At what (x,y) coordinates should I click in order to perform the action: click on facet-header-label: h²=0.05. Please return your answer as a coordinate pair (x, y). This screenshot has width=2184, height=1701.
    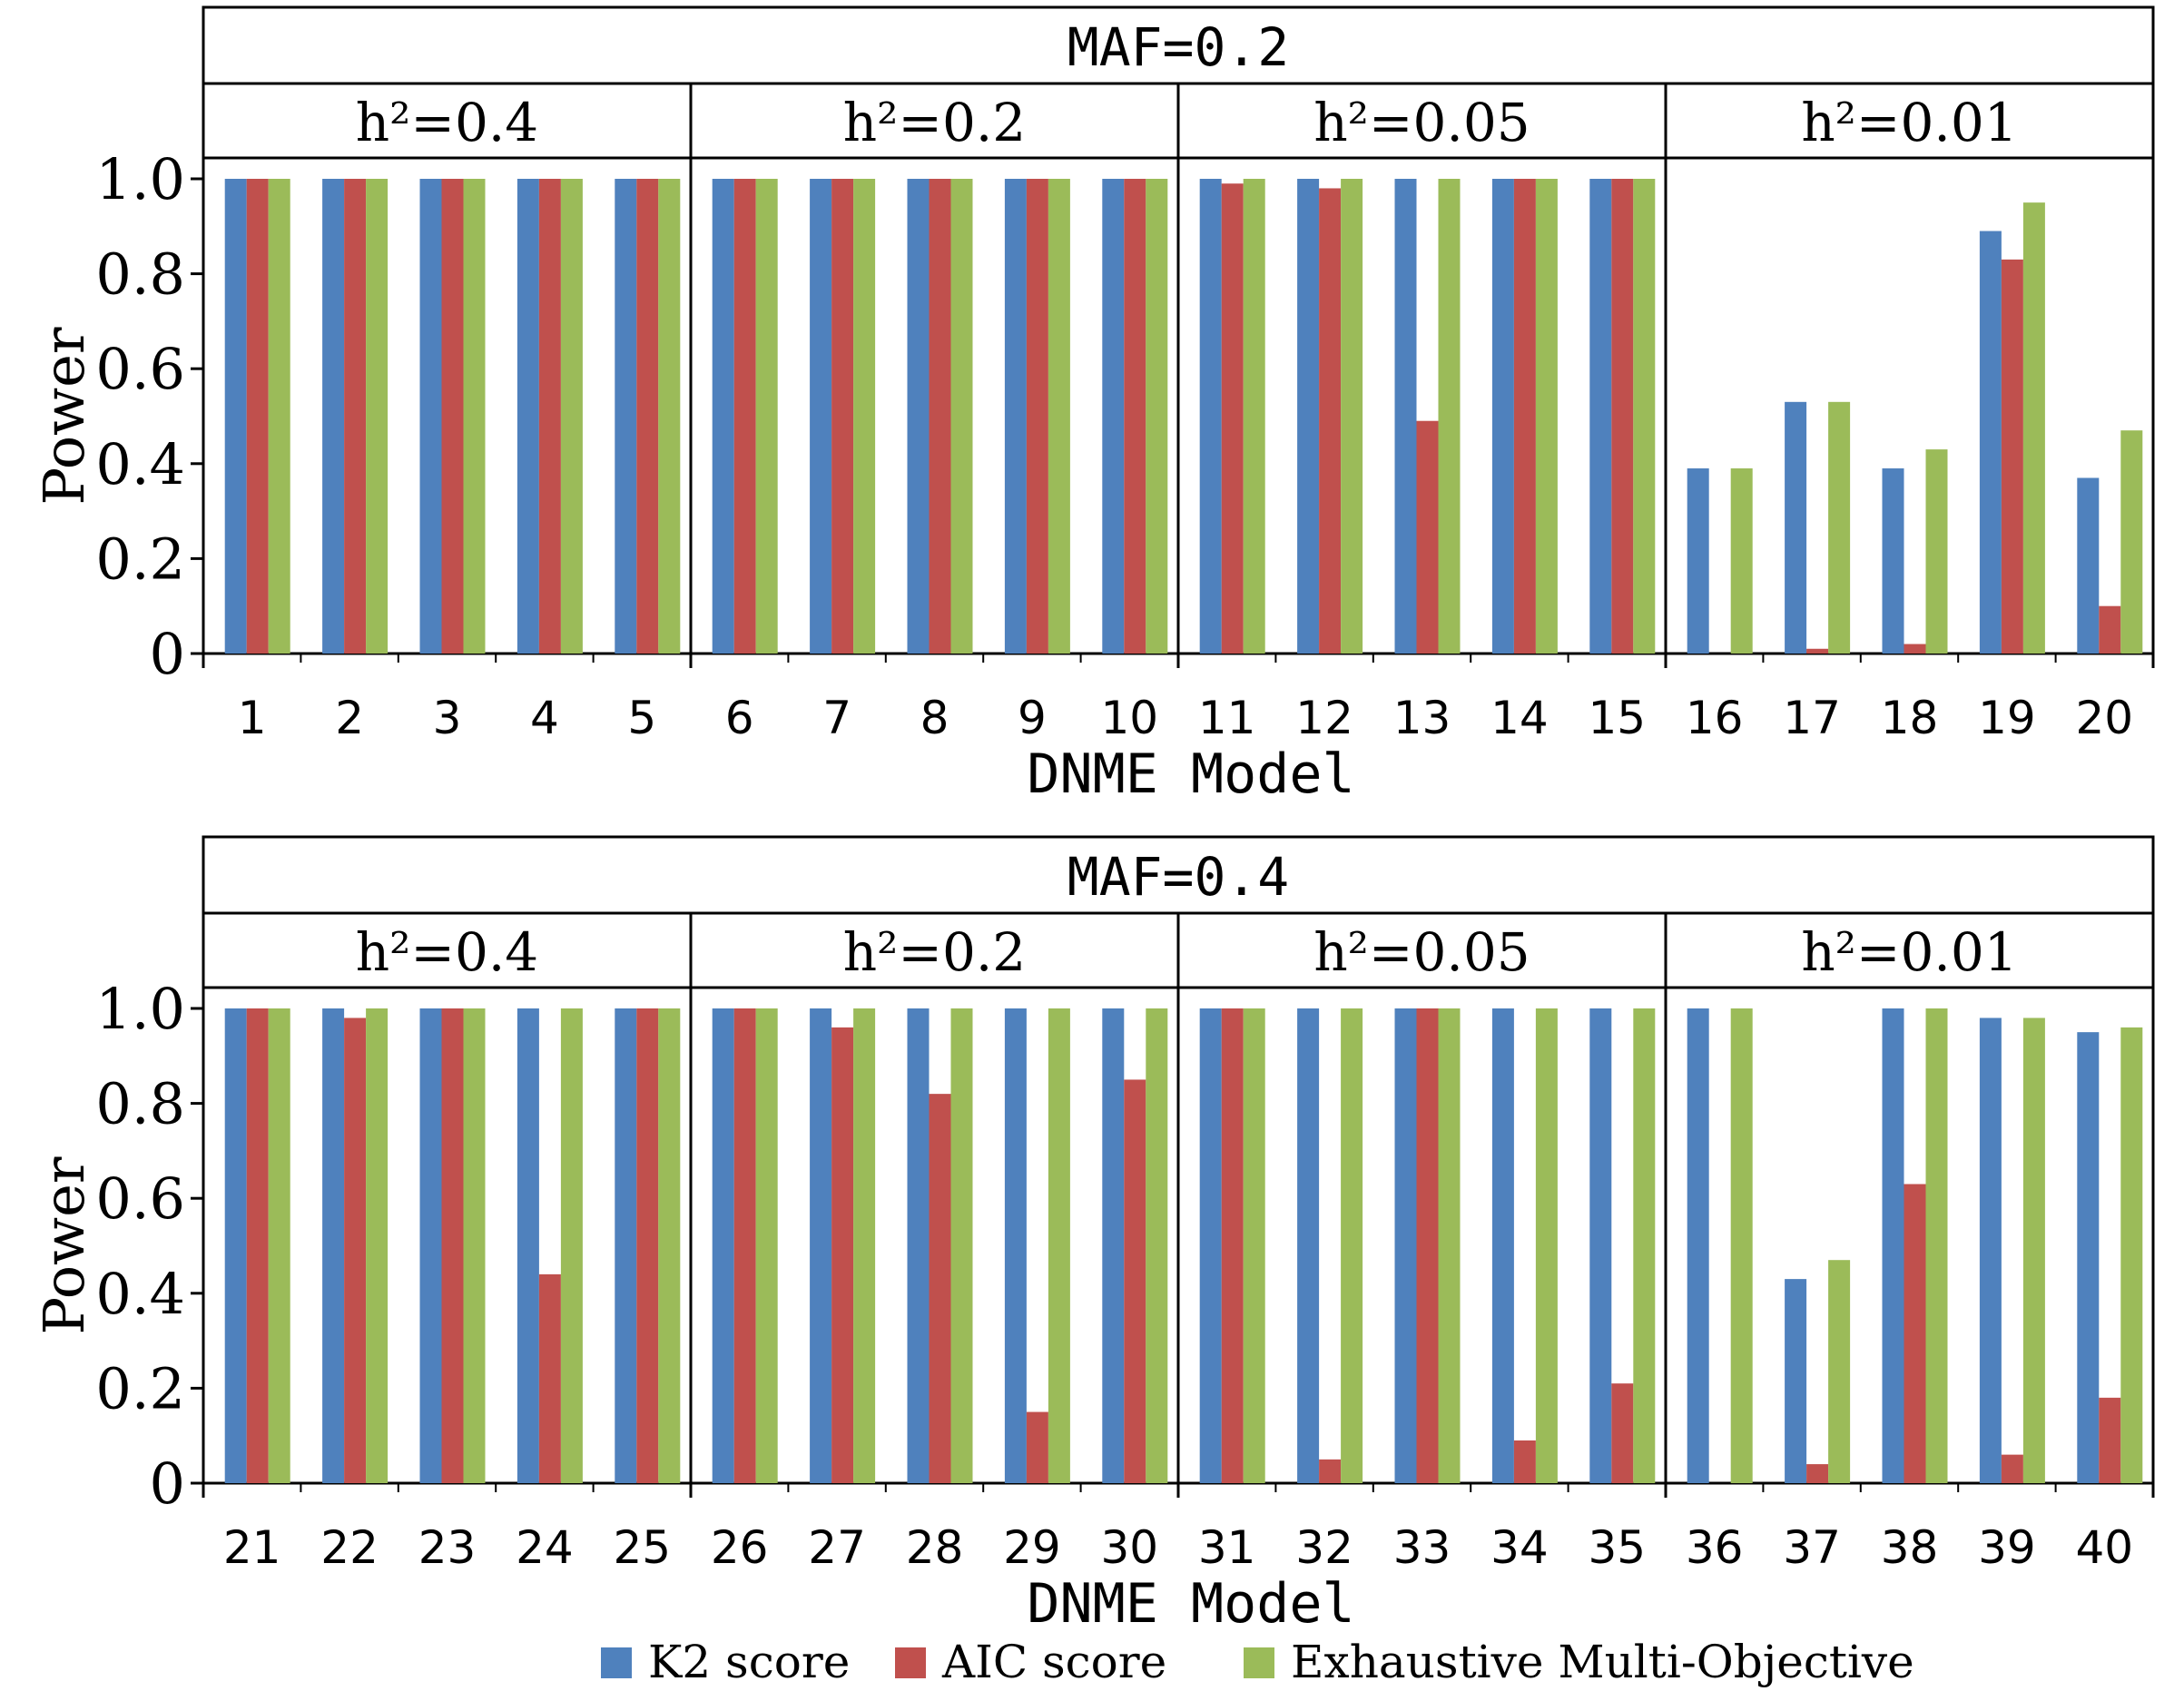
    Looking at the image, I should click on (1421, 122).